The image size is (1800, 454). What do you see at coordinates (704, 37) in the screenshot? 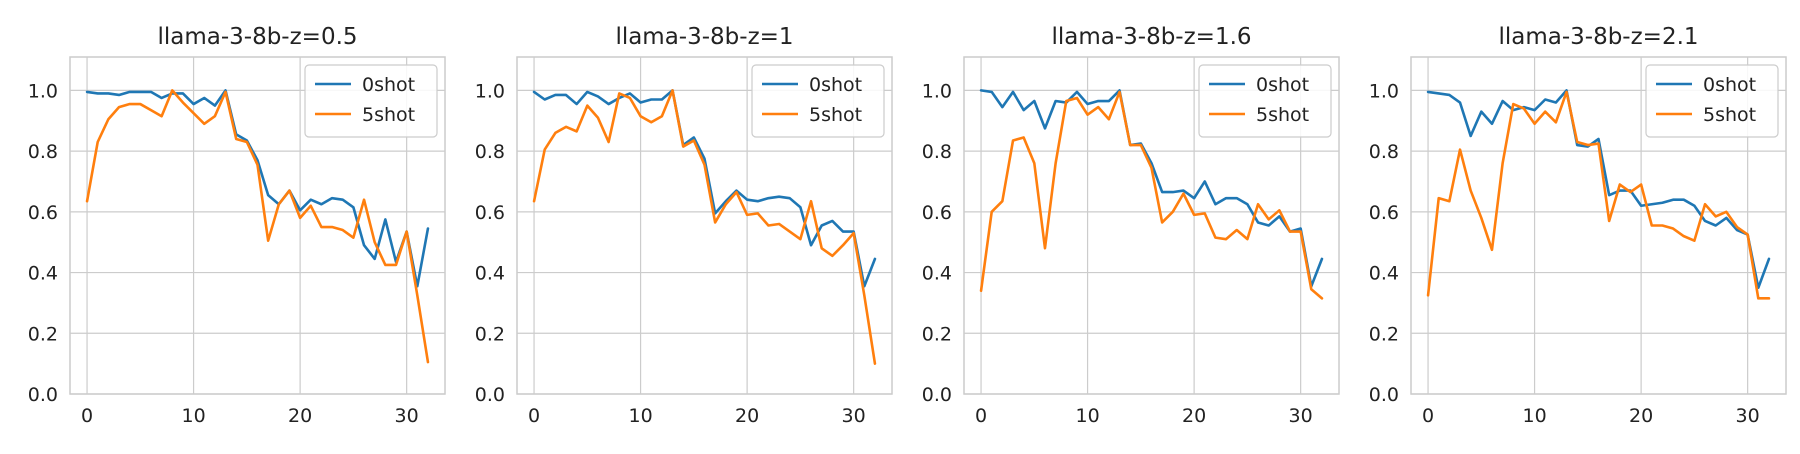
I see `chart-title: llama-3-8b-z=1` at bounding box center [704, 37].